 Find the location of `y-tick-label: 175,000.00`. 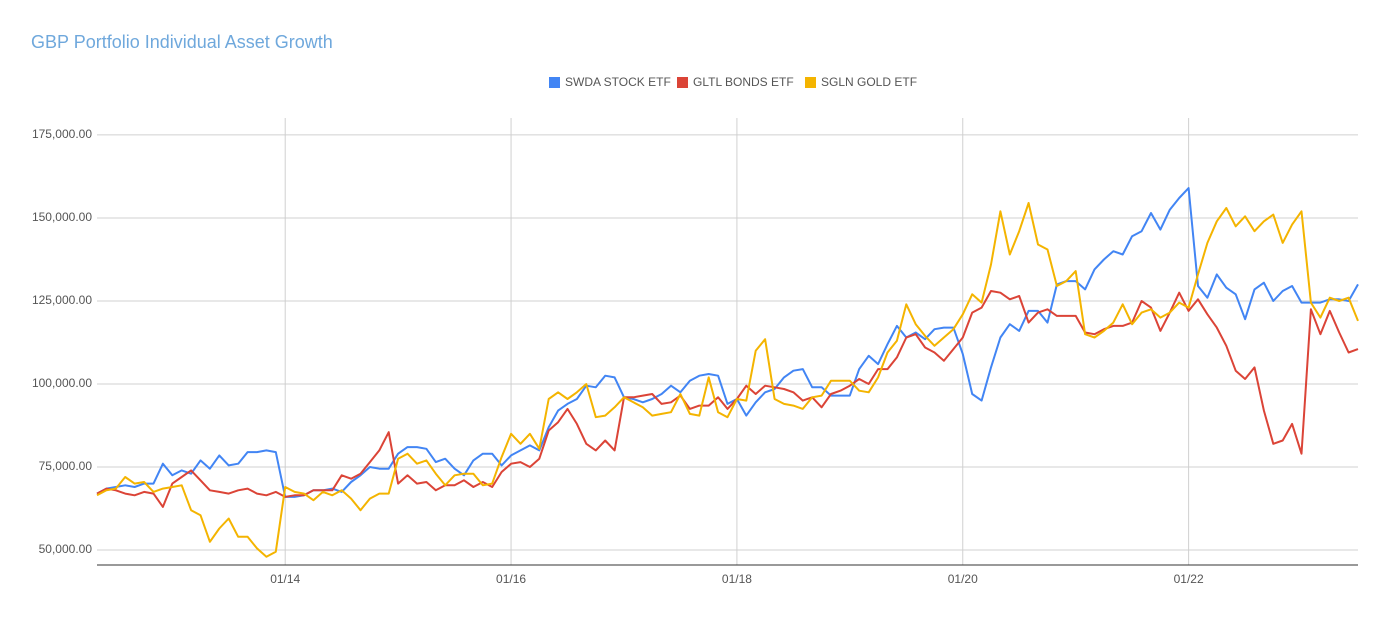

y-tick-label: 175,000.00 is located at coordinates (62, 134).